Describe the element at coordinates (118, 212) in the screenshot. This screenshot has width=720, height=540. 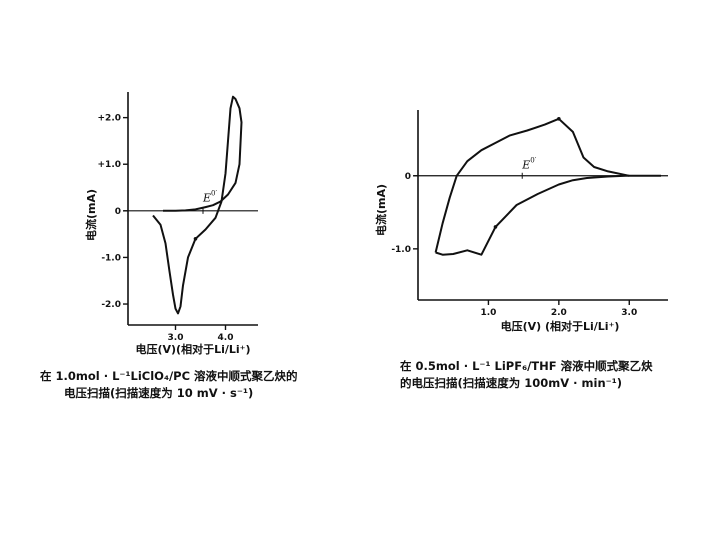
I see `chart1-y-tick-label: 0` at that location.